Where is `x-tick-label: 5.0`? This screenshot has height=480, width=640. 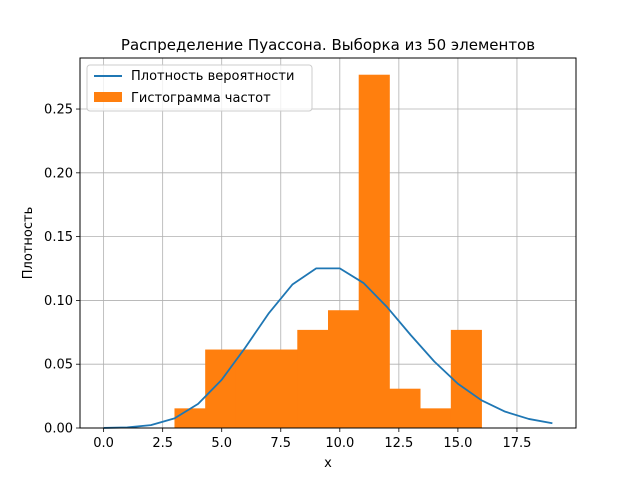 x-tick-label: 5.0 is located at coordinates (221, 443).